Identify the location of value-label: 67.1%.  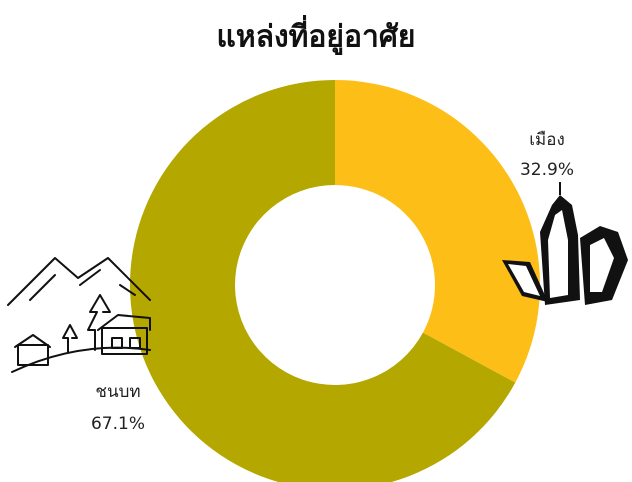
(118, 424).